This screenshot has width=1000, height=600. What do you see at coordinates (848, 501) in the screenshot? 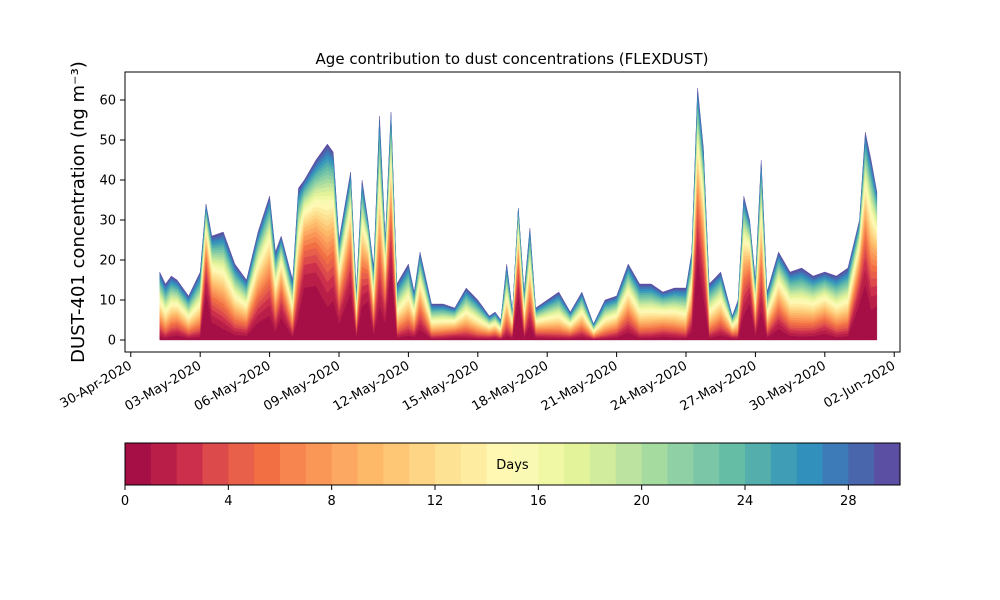
I see `colorbar-tick-label: 28` at bounding box center [848, 501].